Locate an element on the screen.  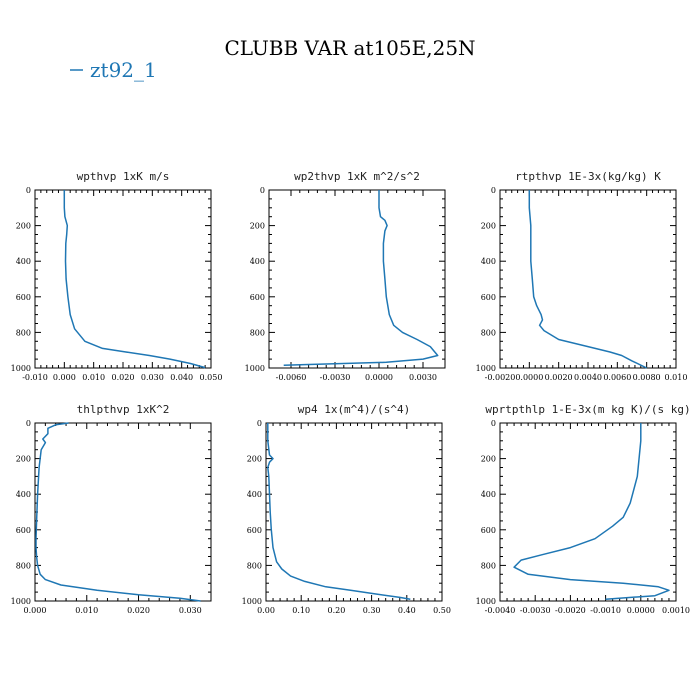
panel-title: wp2thvp 1xK m^2/s^2 is located at coordinates (357, 176).